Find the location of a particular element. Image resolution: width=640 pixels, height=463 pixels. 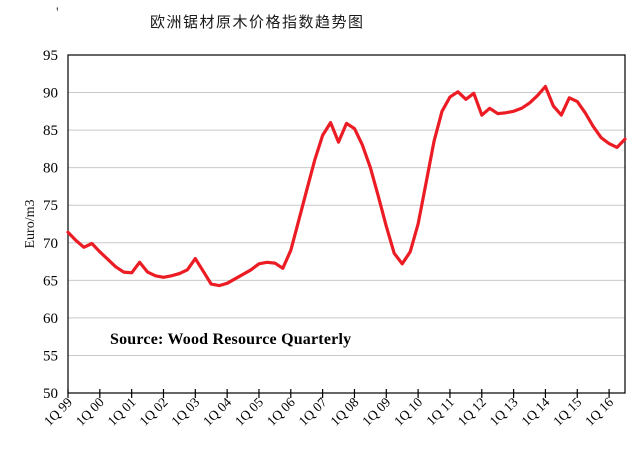

svg-text: 90 is located at coordinates (50, 94).